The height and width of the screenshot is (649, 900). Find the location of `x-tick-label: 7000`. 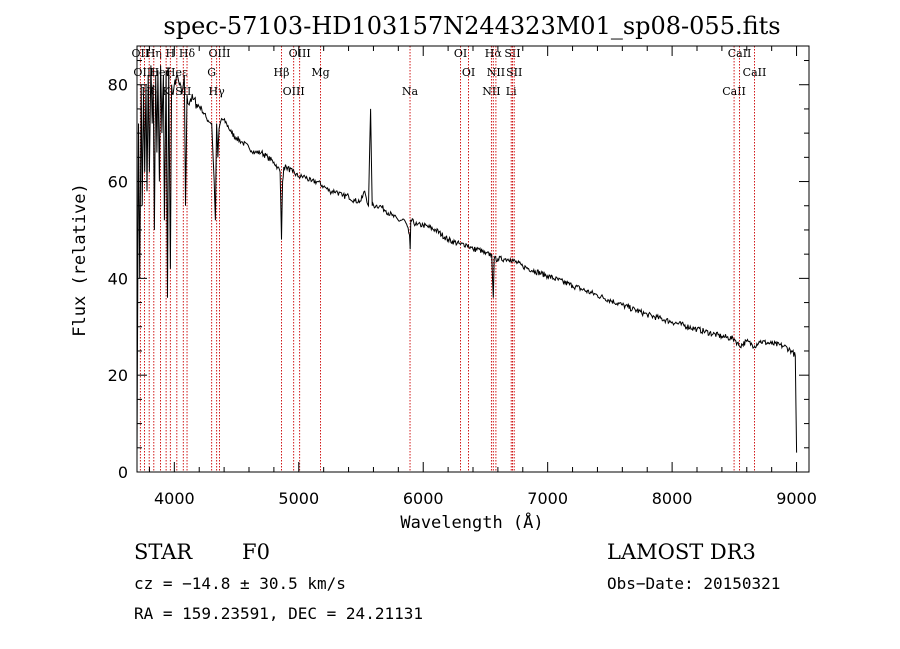

x-tick-label: 7000 is located at coordinates (547, 498).